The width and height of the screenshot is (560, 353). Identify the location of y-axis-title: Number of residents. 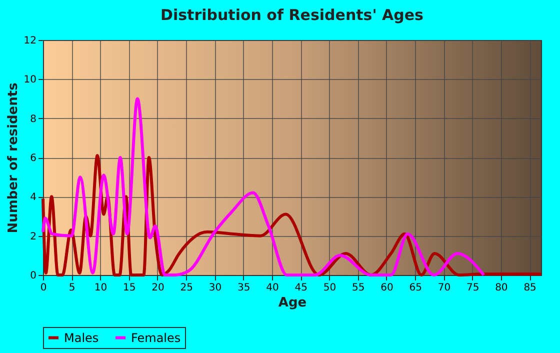
(13, 158).